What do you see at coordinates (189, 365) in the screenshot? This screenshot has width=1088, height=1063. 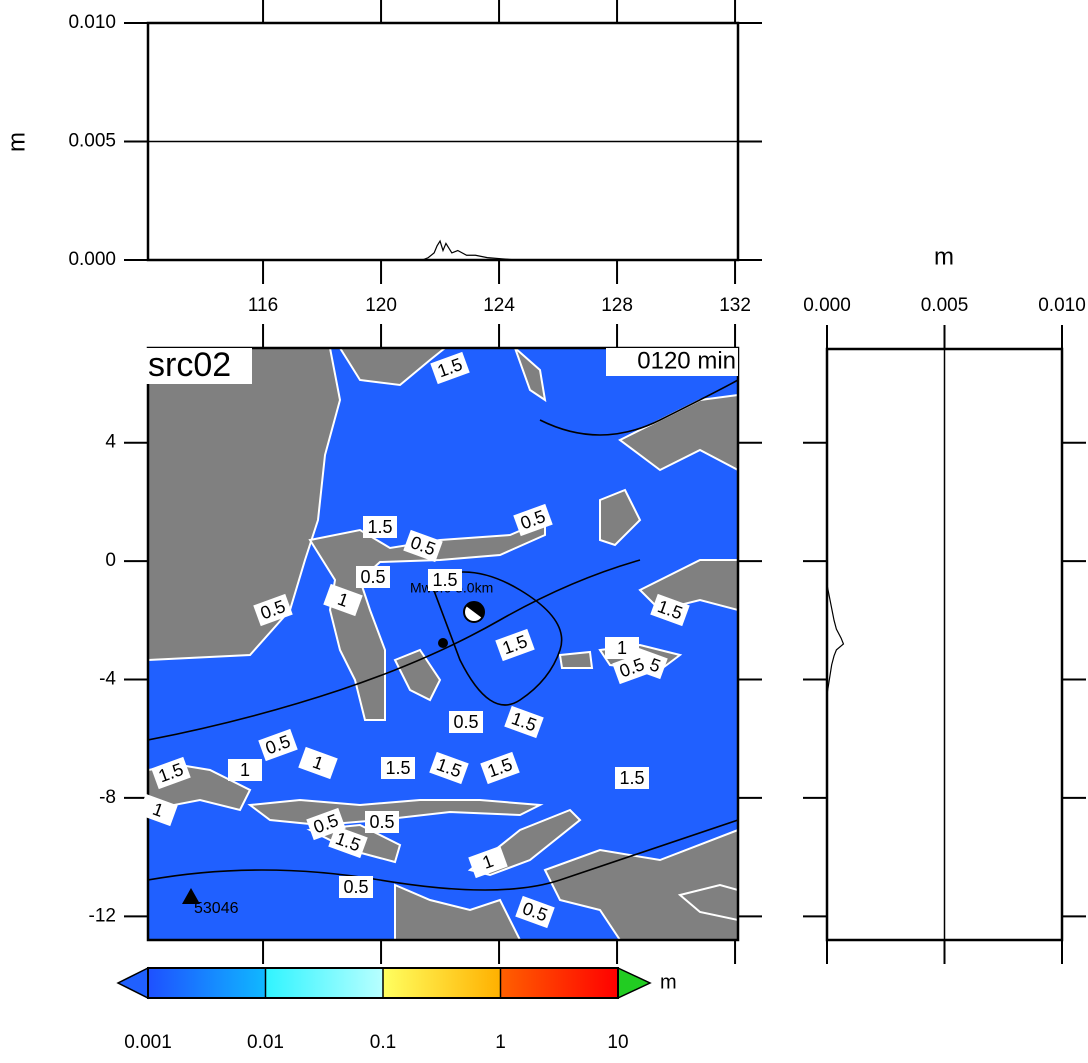 I see `map-title: src02` at bounding box center [189, 365].